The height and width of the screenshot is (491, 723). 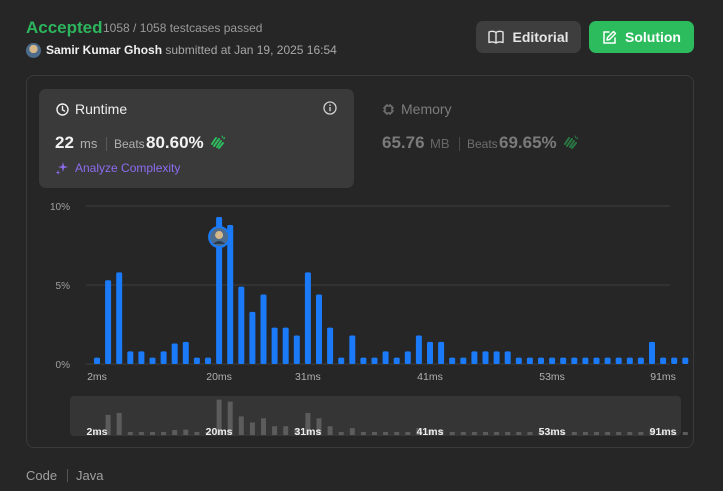 I want to click on solution-label: Solution, so click(x=653, y=37).